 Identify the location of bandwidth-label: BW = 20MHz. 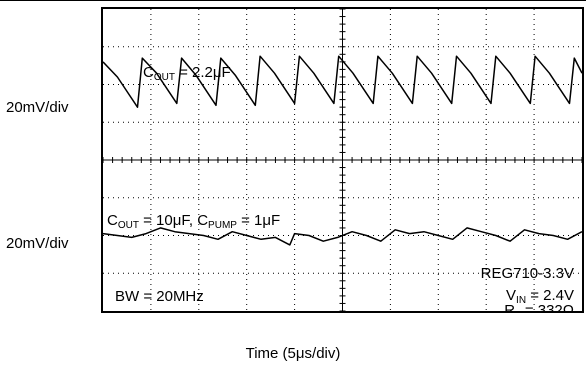
(159, 296).